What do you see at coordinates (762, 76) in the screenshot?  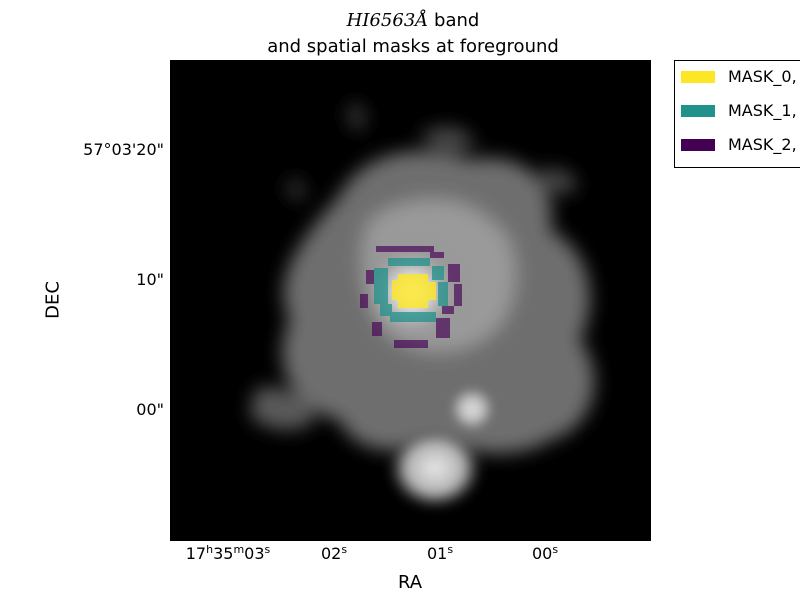 I see `legend-label: MASK_0,` at bounding box center [762, 76].